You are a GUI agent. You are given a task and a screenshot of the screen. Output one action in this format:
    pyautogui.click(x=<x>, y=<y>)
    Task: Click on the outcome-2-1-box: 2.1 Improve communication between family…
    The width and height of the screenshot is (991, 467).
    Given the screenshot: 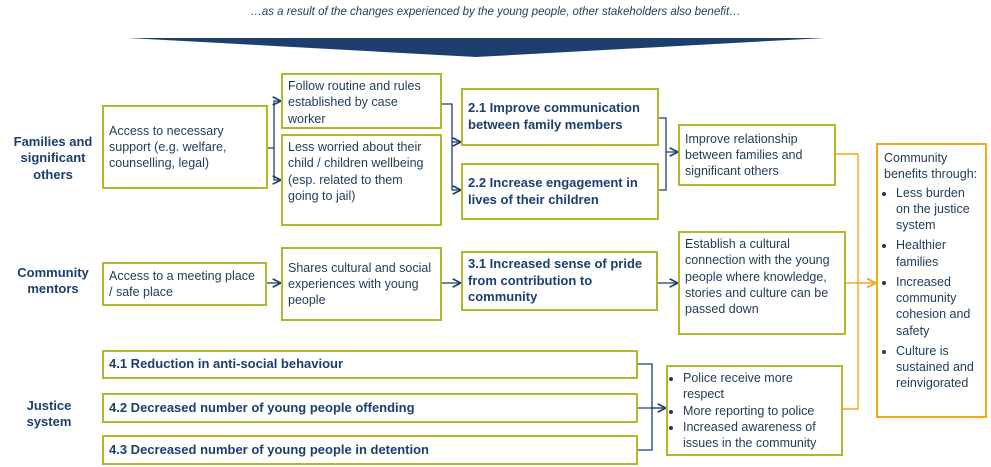 What is the action you would take?
    pyautogui.click(x=560, y=117)
    